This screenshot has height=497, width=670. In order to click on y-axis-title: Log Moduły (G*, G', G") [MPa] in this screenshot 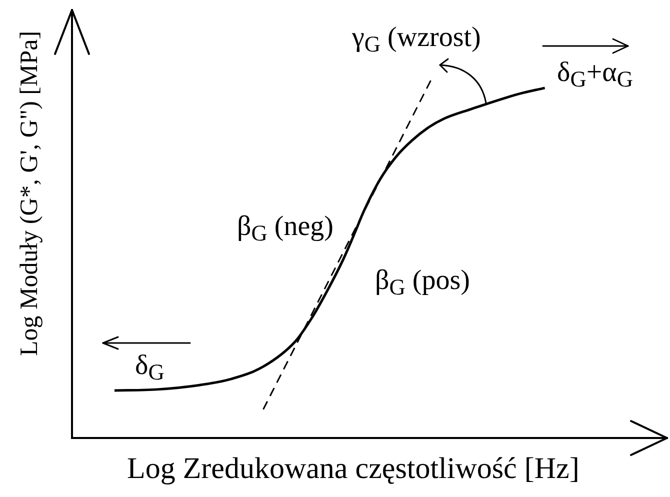, I will do `click(29, 193)`.